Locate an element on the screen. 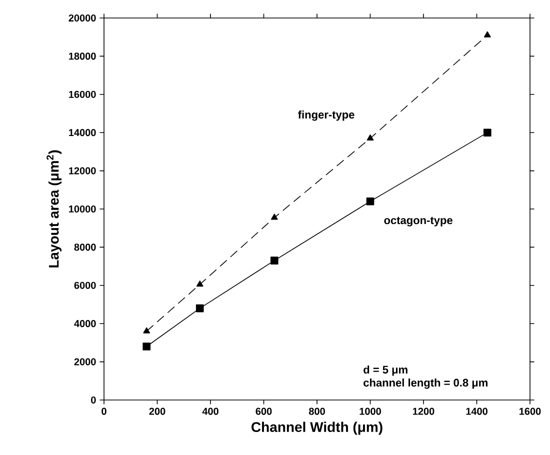 The width and height of the screenshot is (550, 455). x-tick-label: 1000 is located at coordinates (370, 411).